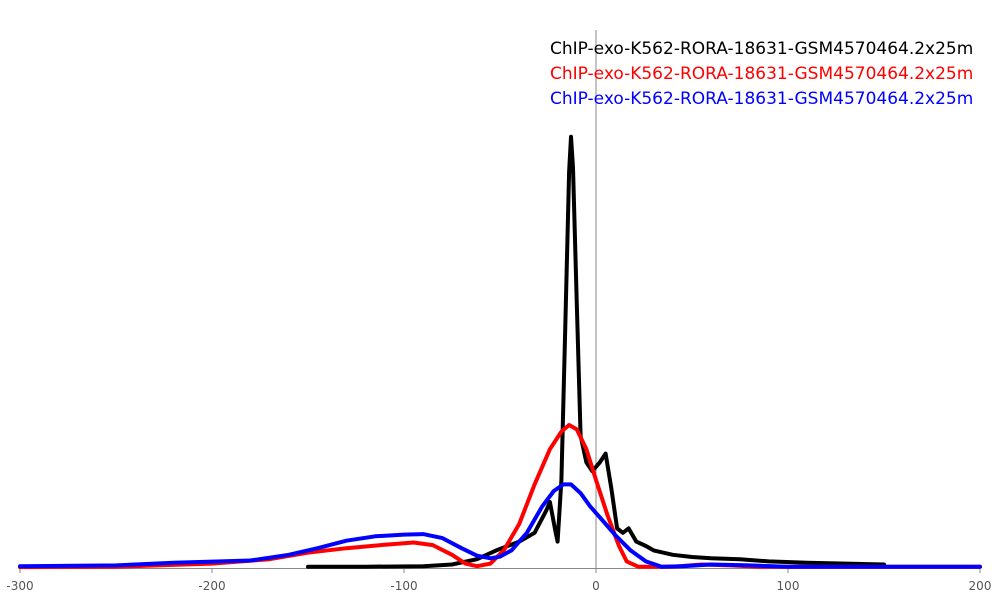 This screenshot has width=1000, height=600. I want to click on x-tick-label: -300, so click(19, 586).